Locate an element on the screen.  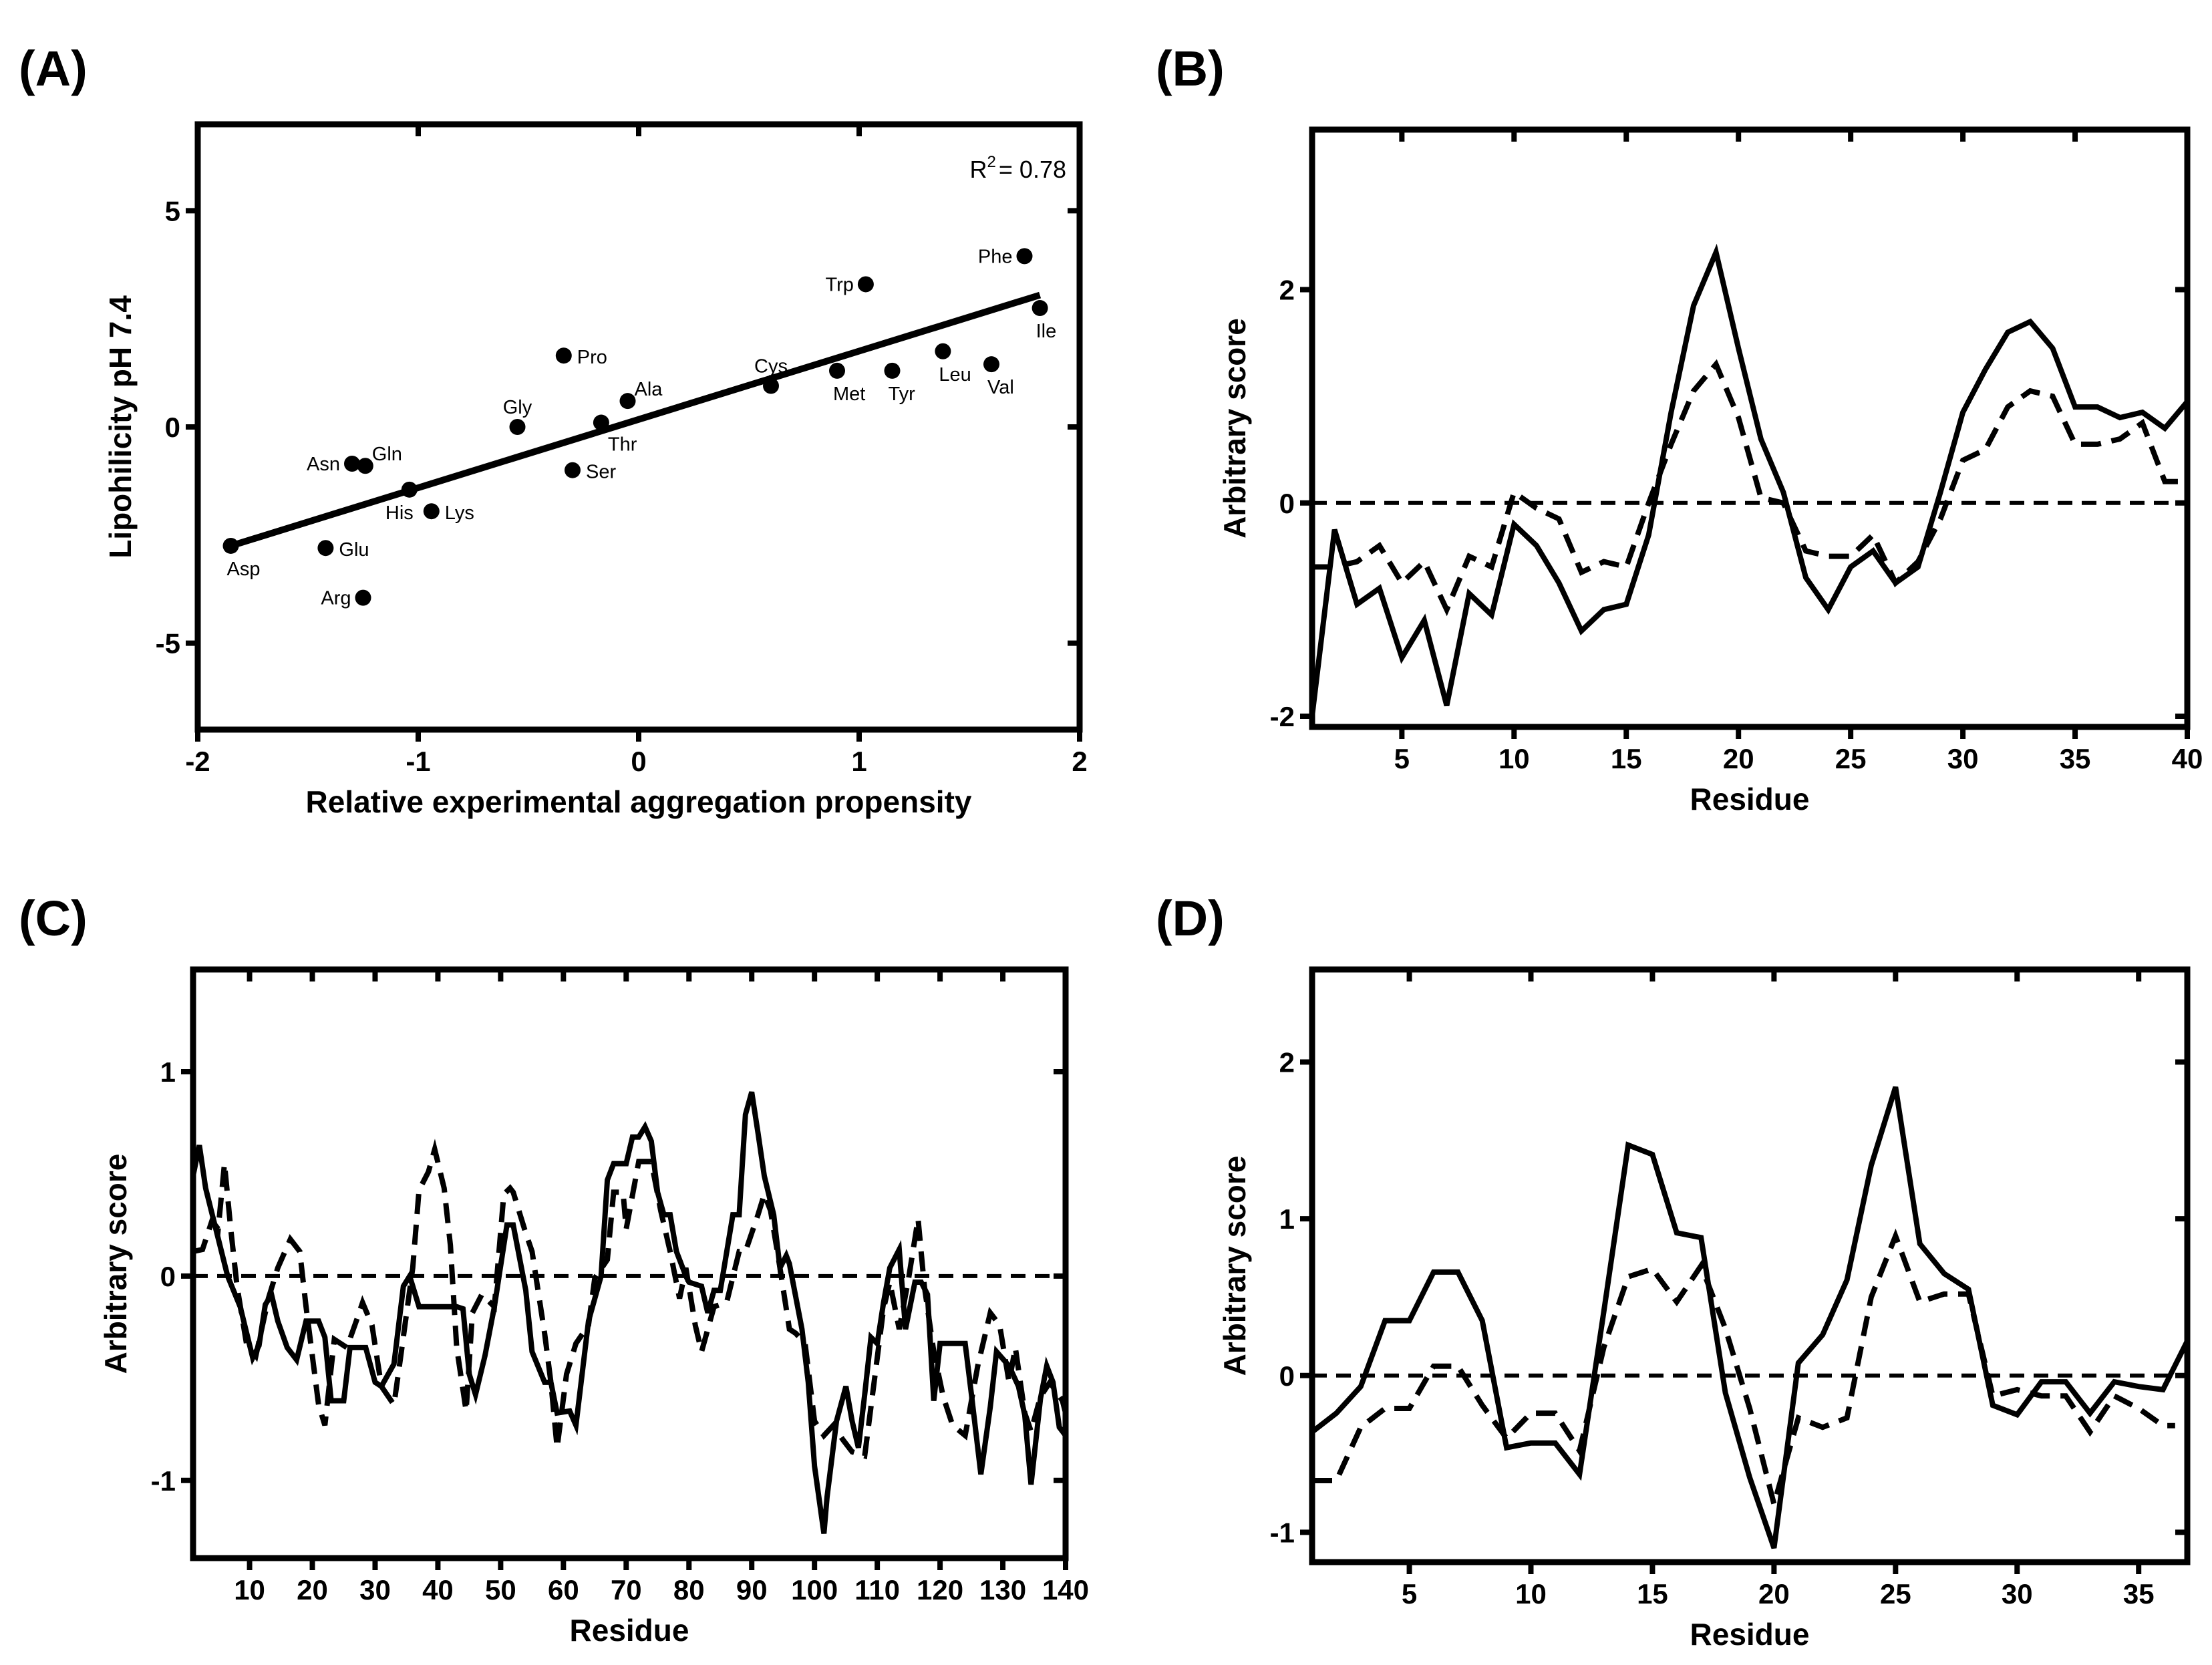
panel-label: (A) is located at coordinates (53, 69).